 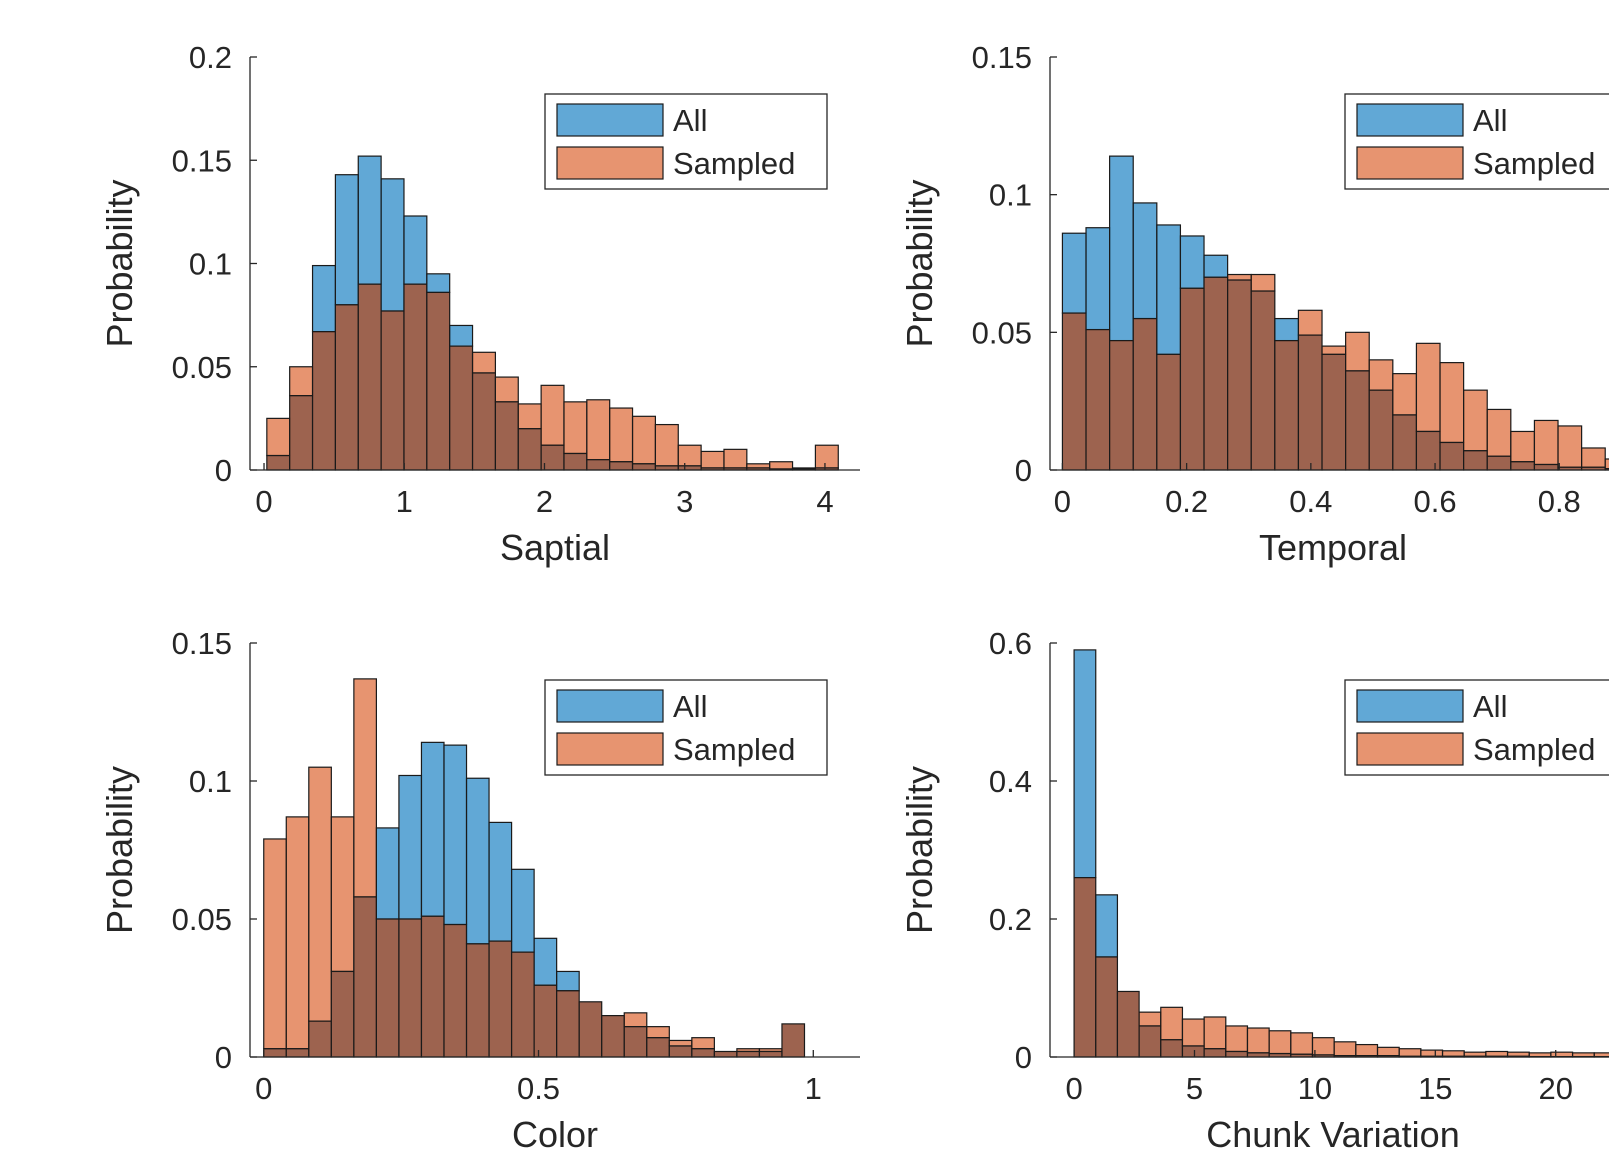 What do you see at coordinates (1476, 727) in the screenshot?
I see `legend: All Sampled` at bounding box center [1476, 727].